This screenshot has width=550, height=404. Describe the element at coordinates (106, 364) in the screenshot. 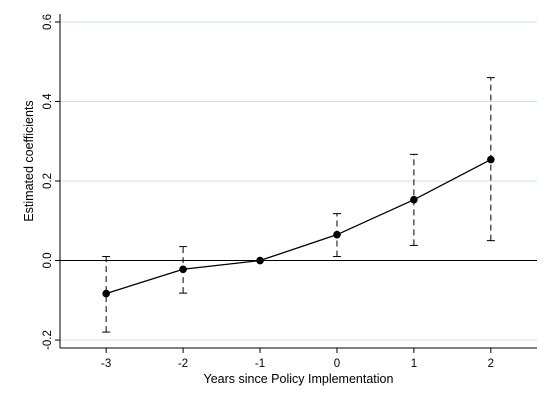

I see `x-tick-label-0: -3` at that location.